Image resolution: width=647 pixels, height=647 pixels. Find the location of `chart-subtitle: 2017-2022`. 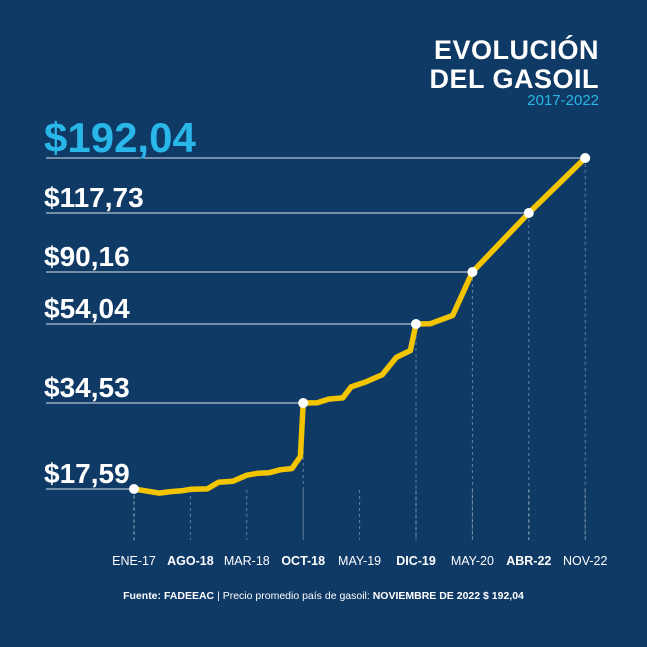

chart-subtitle: 2017-2022 is located at coordinates (563, 100).